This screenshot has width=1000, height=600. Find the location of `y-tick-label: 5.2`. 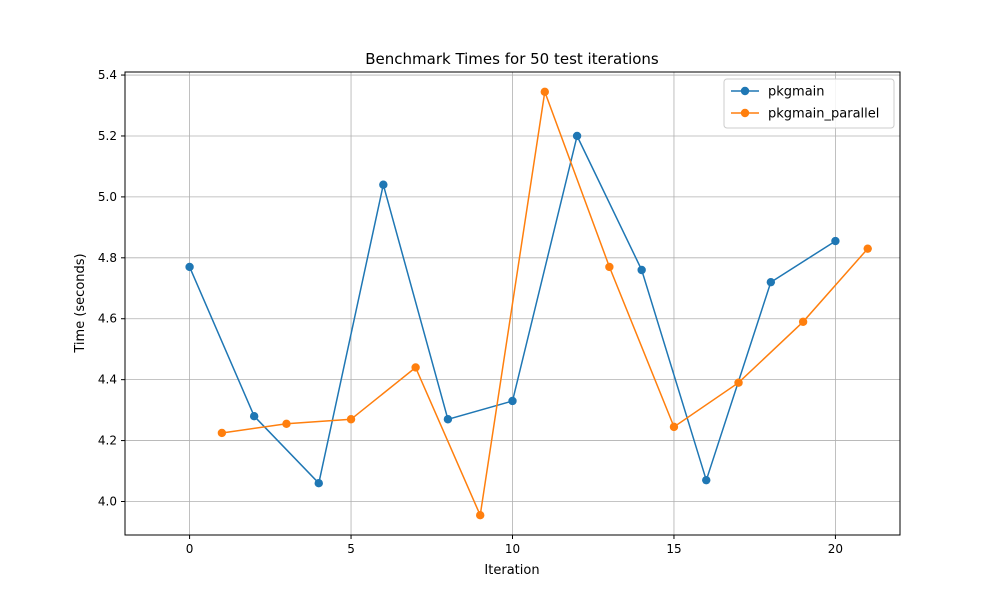

y-tick-label: 5.2 is located at coordinates (107, 136).